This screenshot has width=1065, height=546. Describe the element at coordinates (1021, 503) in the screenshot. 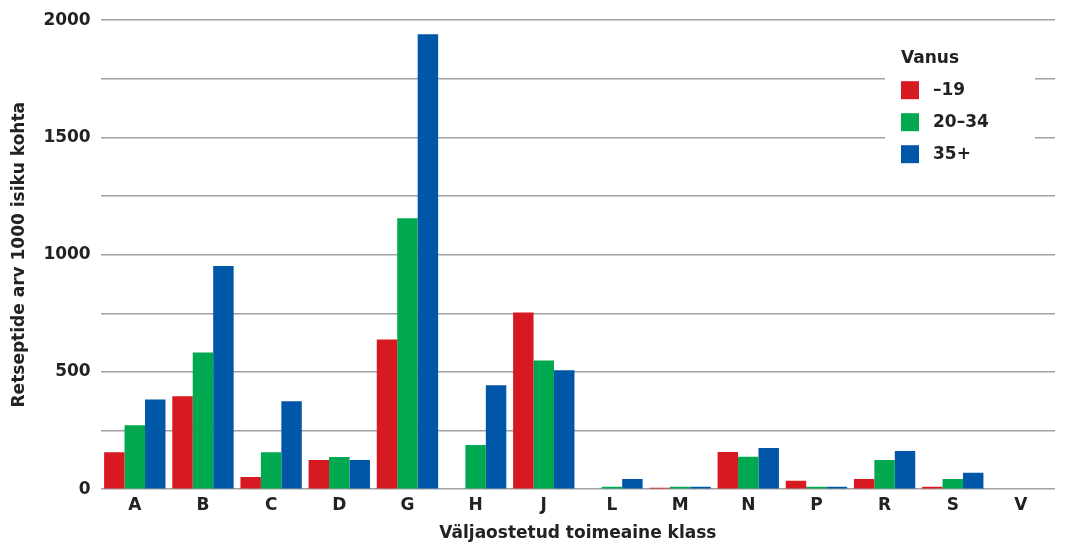

I see `x-tick-label: V` at that location.